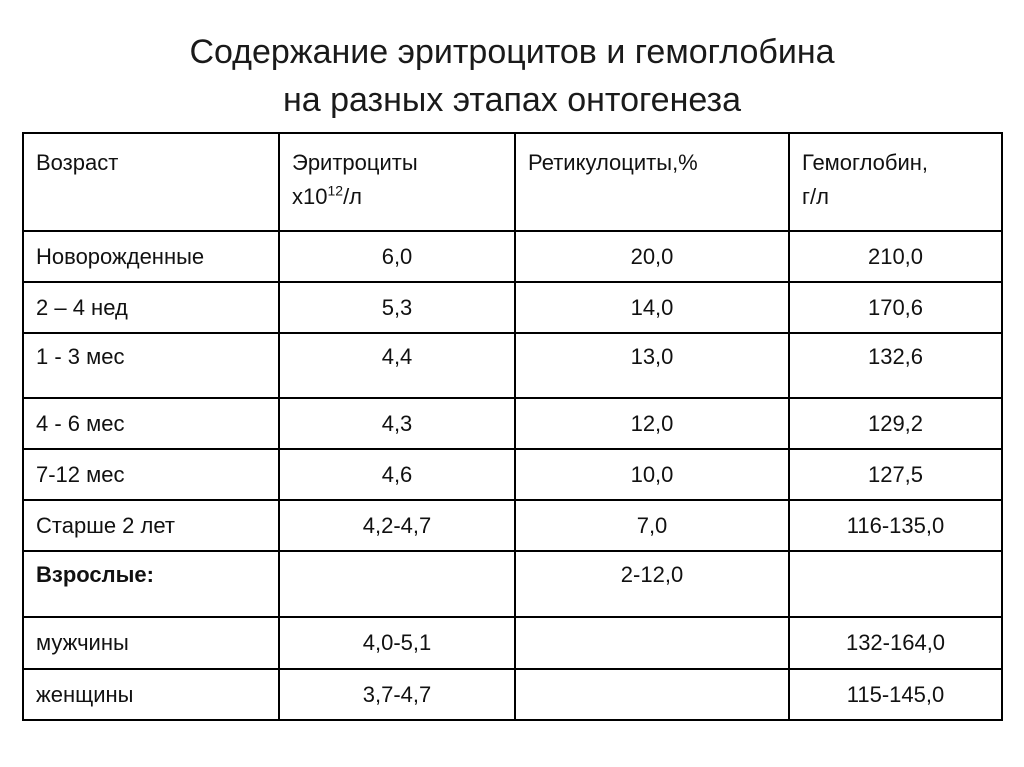 The height and width of the screenshot is (767, 1024). What do you see at coordinates (895, 365) in the screenshot?
I see `cell-hemoglobin: 132,6` at bounding box center [895, 365].